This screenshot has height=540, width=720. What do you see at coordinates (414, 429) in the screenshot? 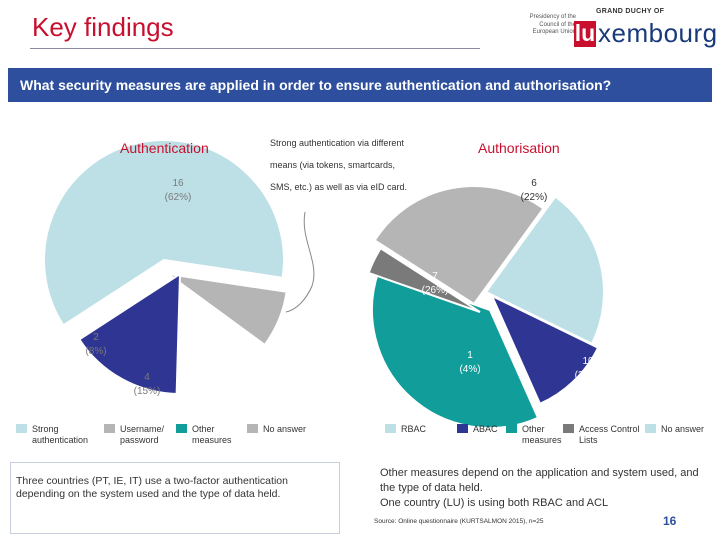
I see `authorisation-legend-label-rbac: RBAC` at bounding box center [414, 429].